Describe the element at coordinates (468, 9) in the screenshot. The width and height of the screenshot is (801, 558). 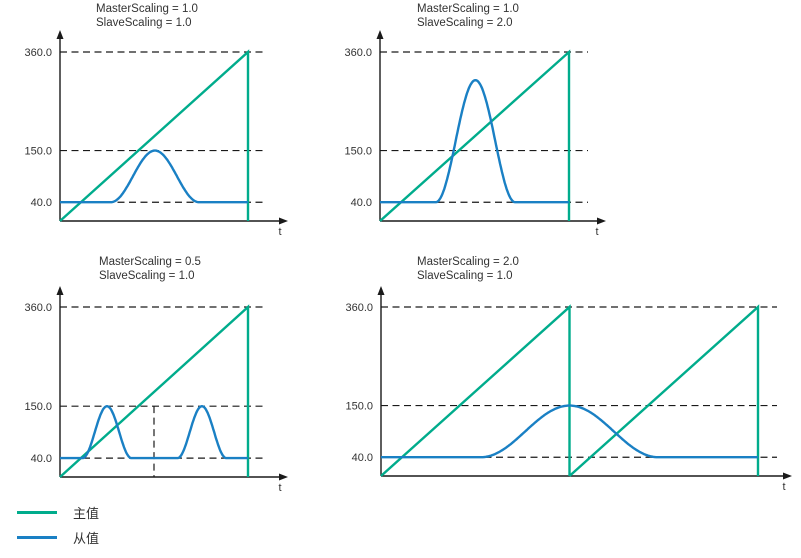
I see `chart2-title-line1: MasterScaling = 1.0` at that location.